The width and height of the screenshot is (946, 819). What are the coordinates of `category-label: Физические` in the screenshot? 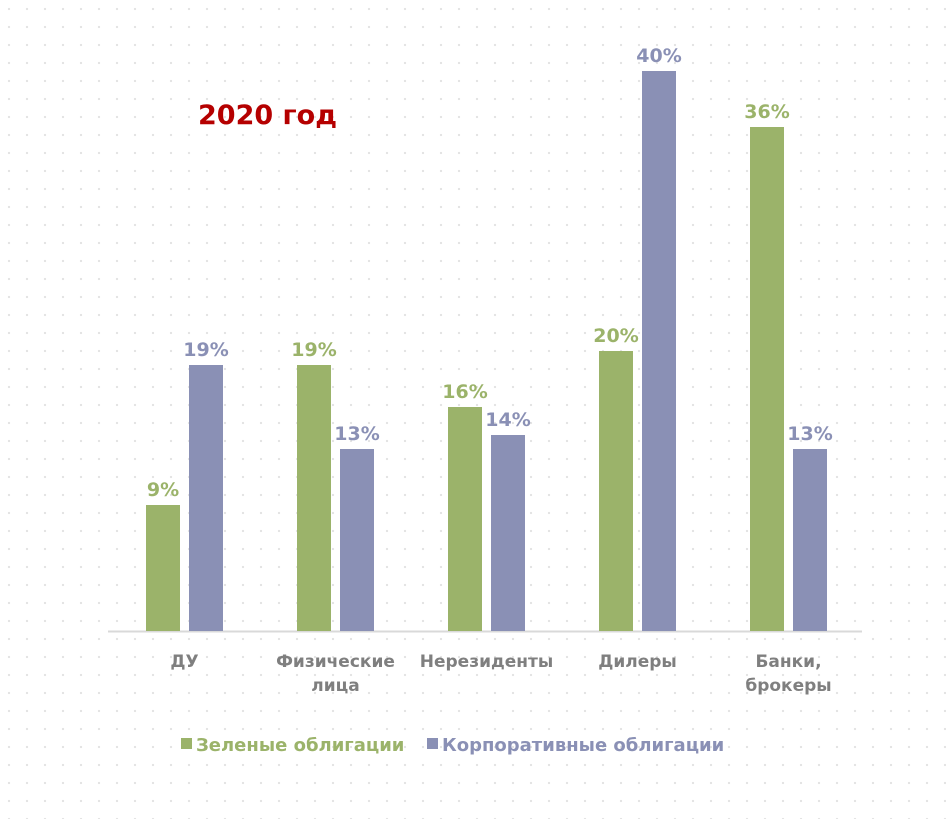 It's located at (335, 662).